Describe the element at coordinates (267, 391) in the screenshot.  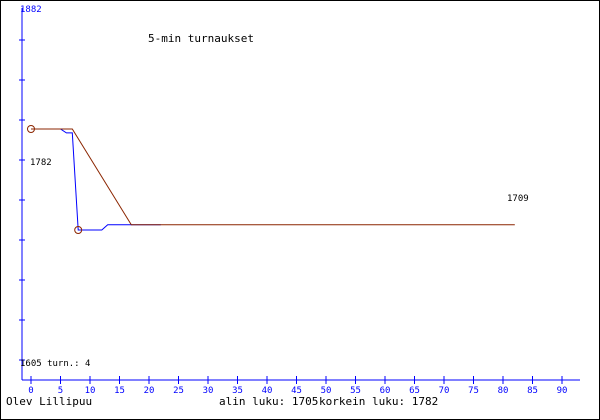
I see `x-tick-label: 40` at that location.